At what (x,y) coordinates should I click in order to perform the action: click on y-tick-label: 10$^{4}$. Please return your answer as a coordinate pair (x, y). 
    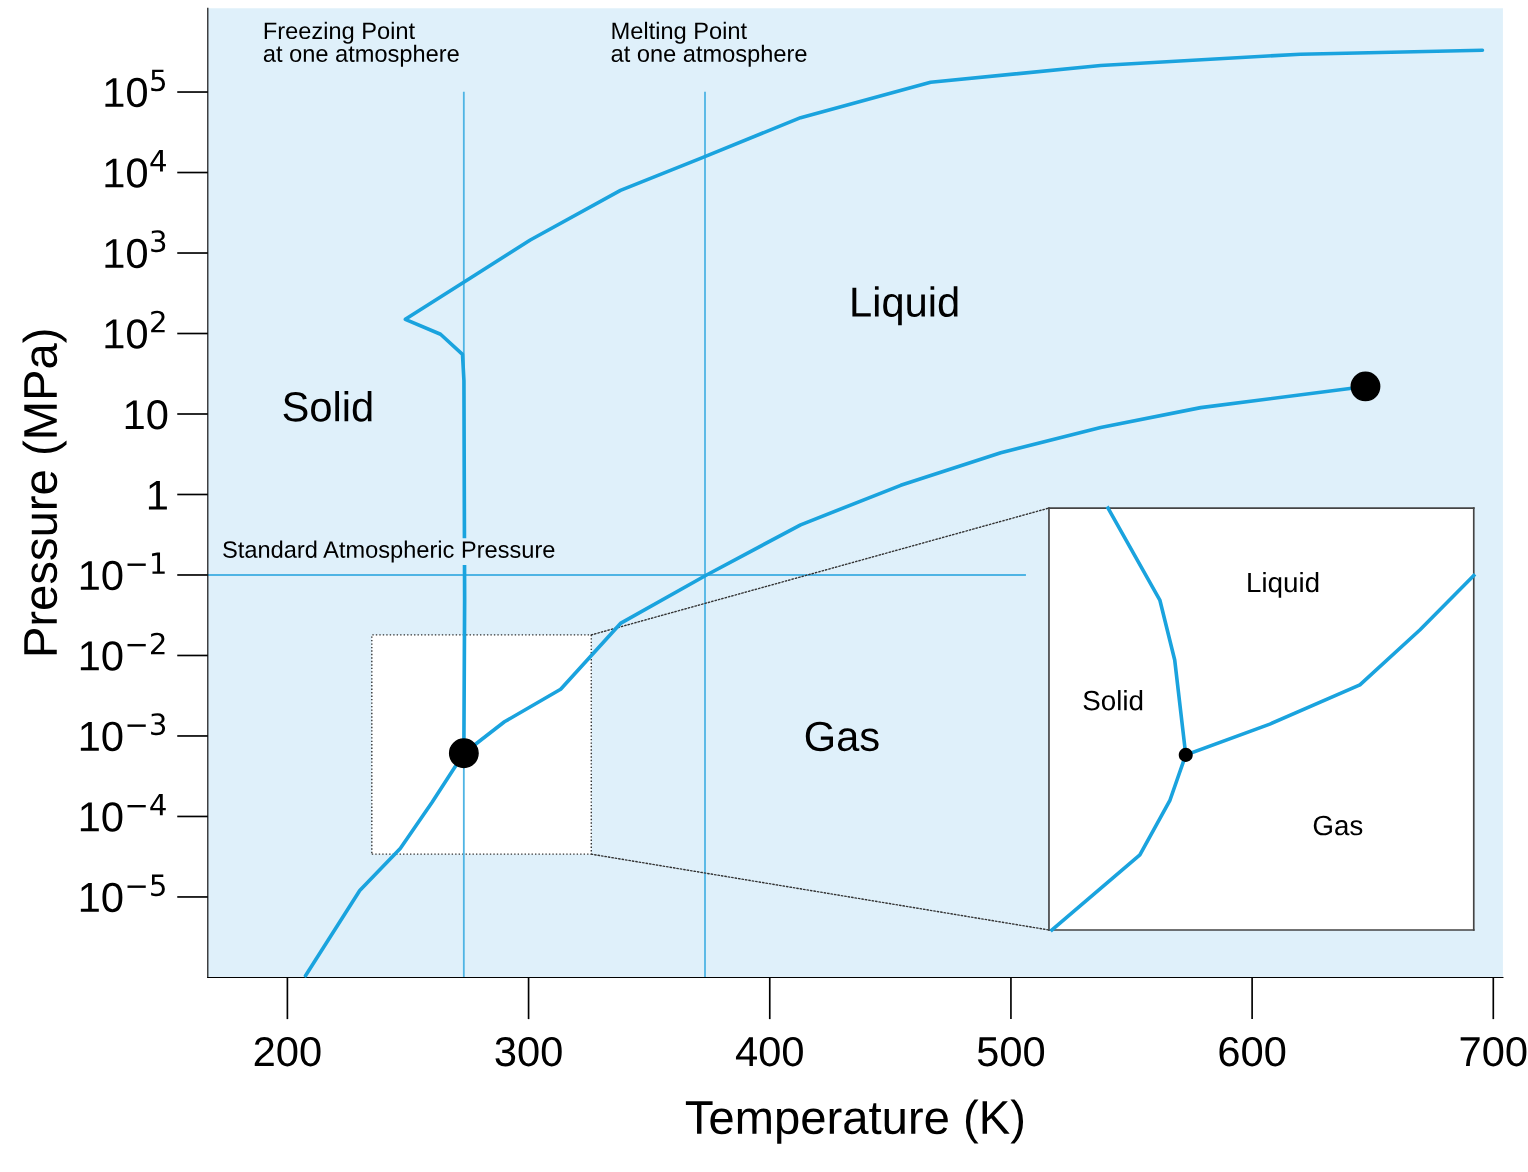
    Looking at the image, I should click on (135, 169).